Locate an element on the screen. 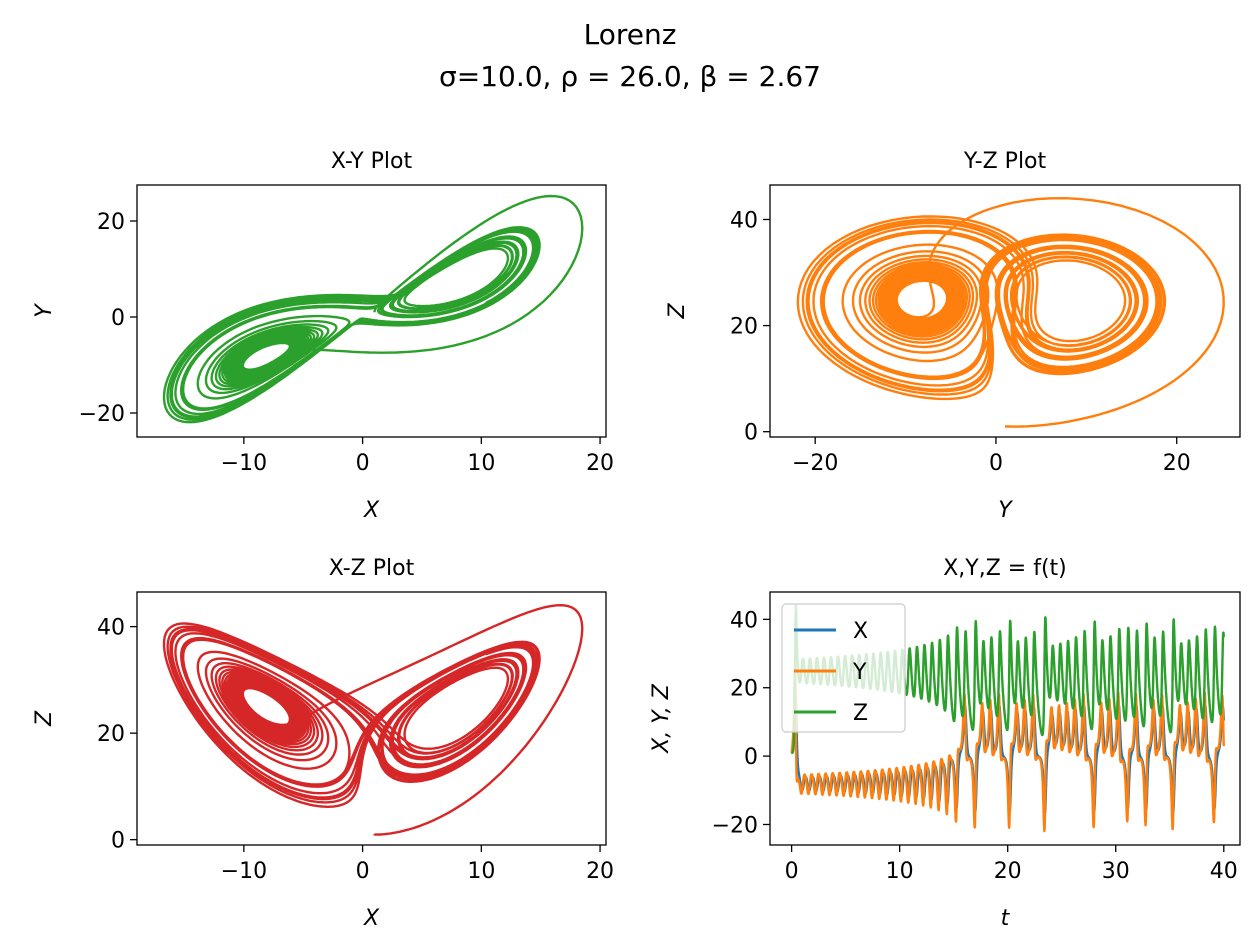 Image resolution: width=1260 pixels, height=950 pixels. time-plot-xlabel: t is located at coordinates (1006, 918).